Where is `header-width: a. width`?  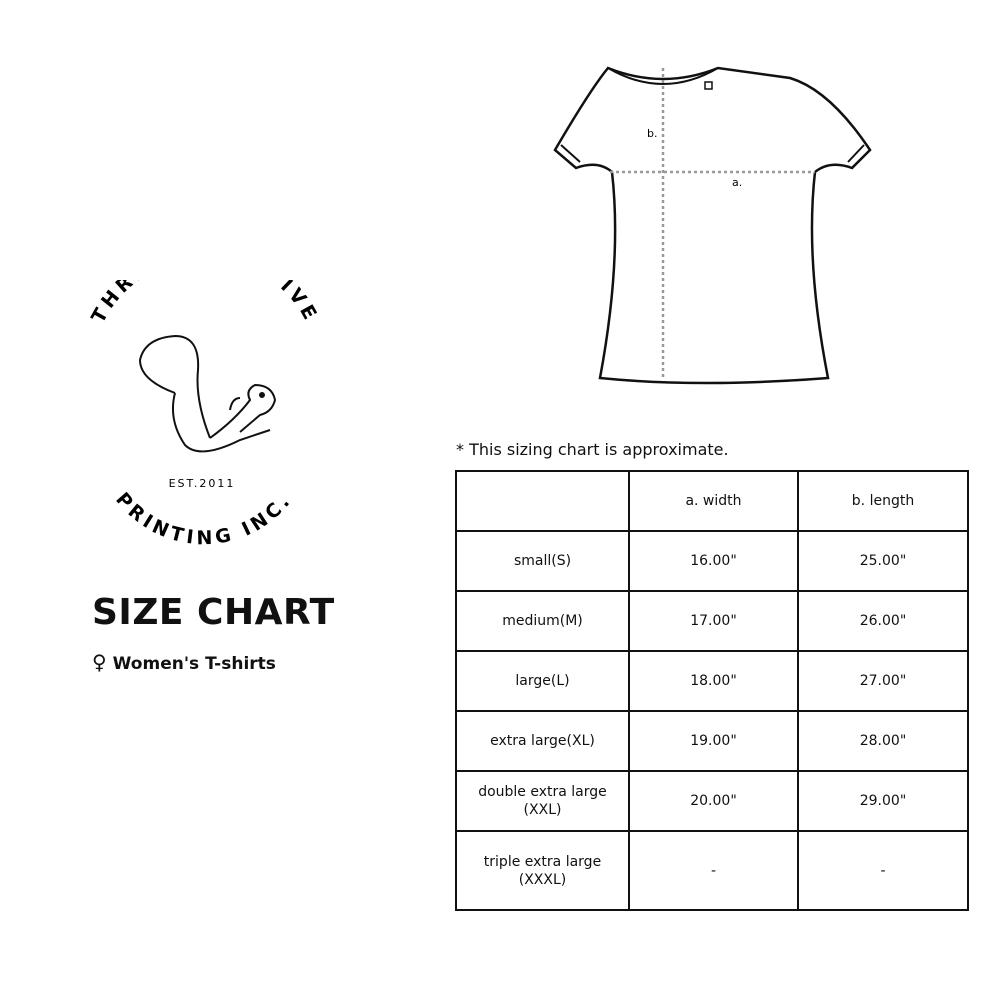 header-width: a. width is located at coordinates (713, 501).